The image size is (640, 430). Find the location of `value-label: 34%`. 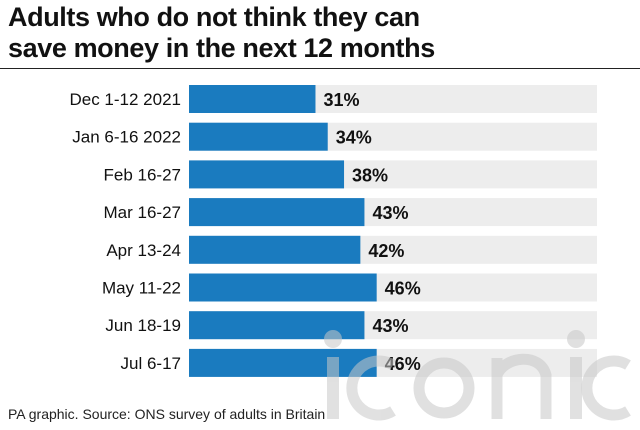

value-label: 34% is located at coordinates (354, 138).